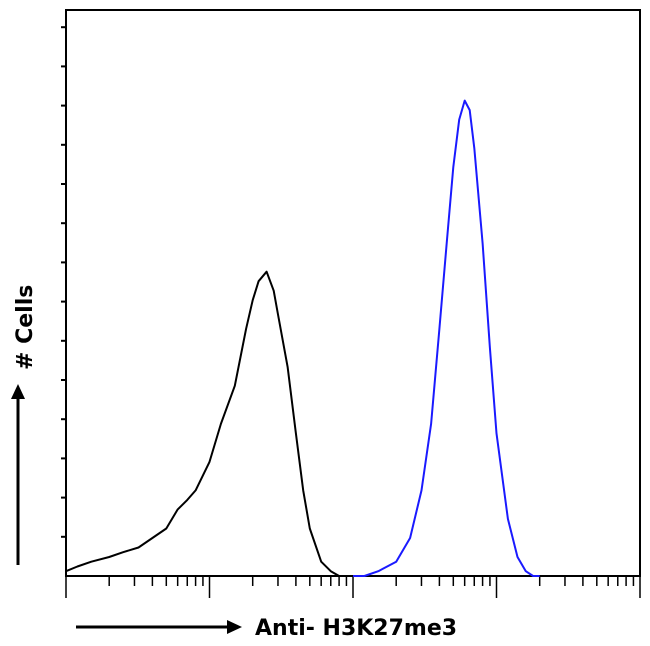 The image size is (650, 646). What do you see at coordinates (25, 327) in the screenshot?
I see `y-axis-title: # Cells` at bounding box center [25, 327].